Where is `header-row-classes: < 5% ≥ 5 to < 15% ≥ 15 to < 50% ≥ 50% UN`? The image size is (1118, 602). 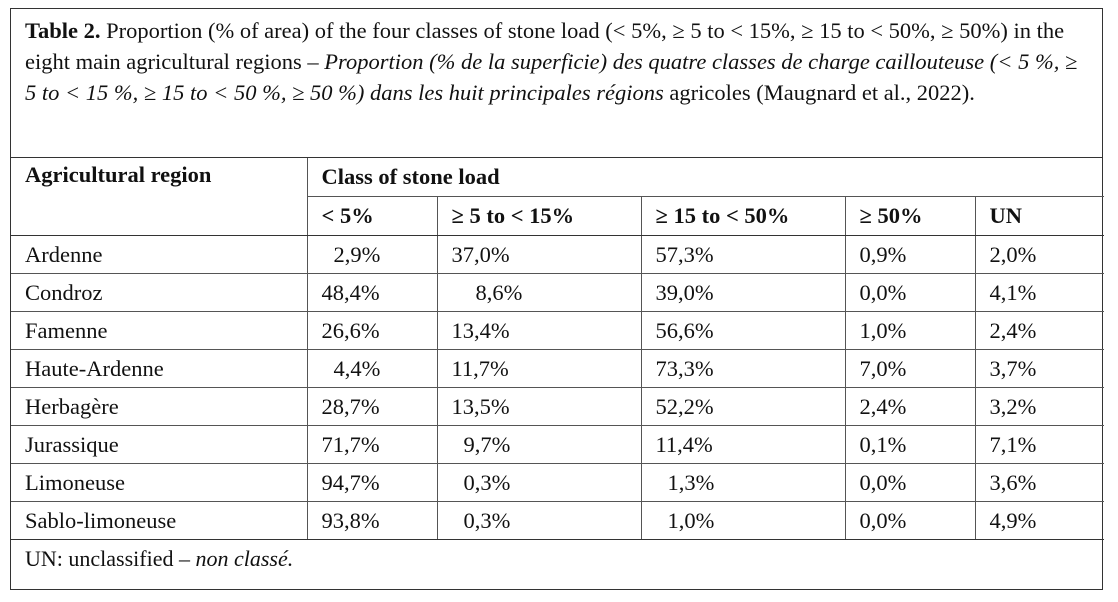 header-row-classes: < 5% ≥ 5 to < 15% ≥ 15 to < 50% ≥ 50% UN is located at coordinates (557, 216).